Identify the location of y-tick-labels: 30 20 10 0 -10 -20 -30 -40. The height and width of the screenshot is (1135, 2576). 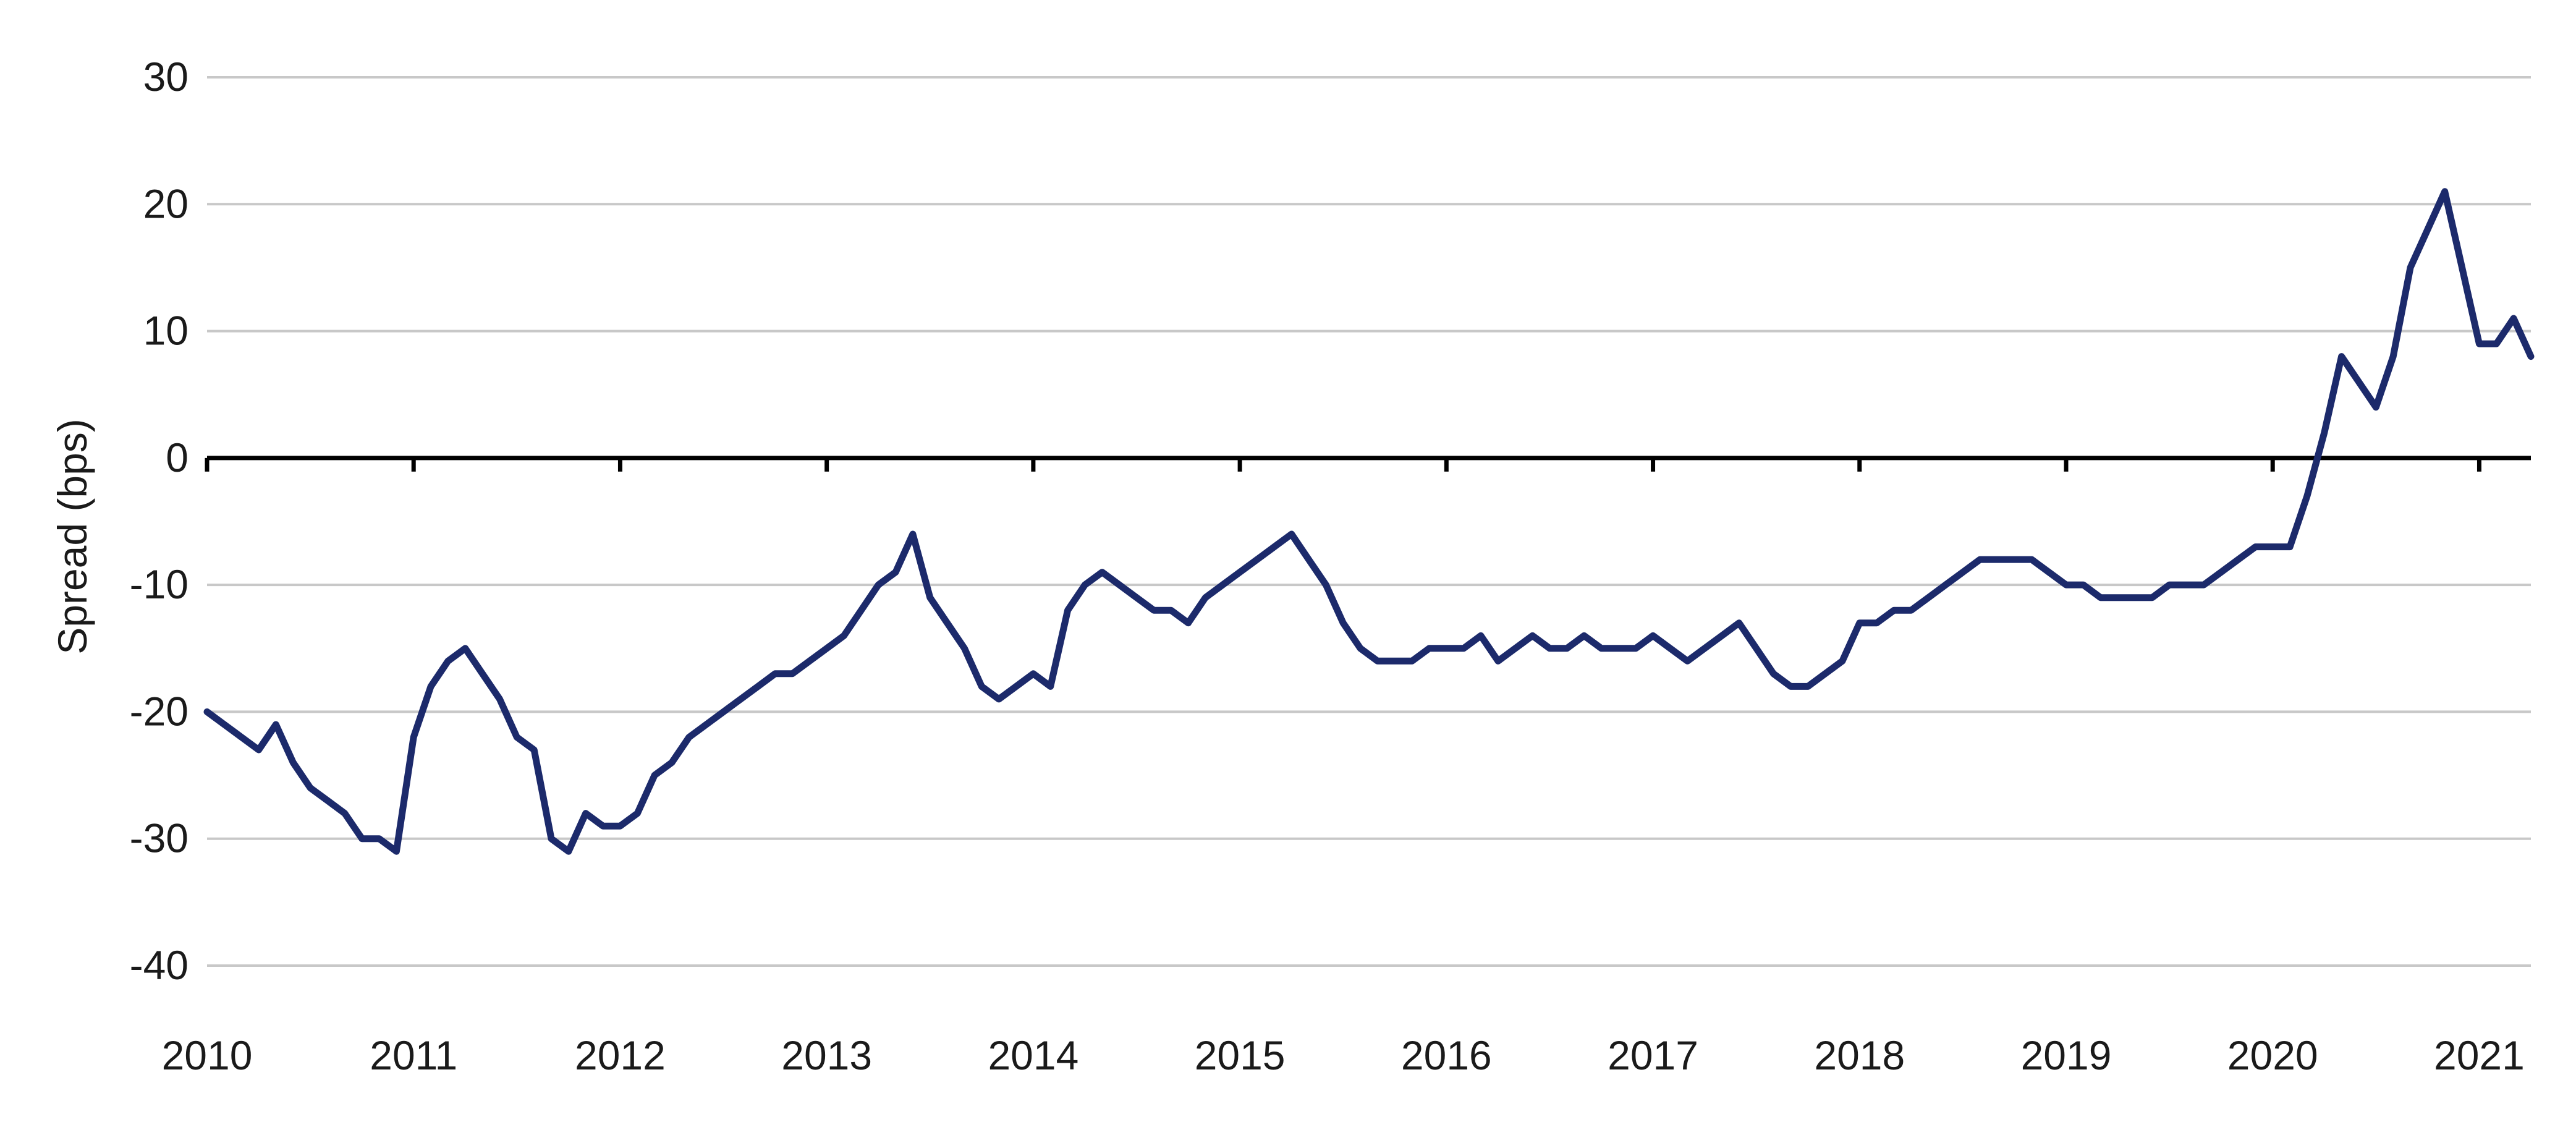
(159, 521).